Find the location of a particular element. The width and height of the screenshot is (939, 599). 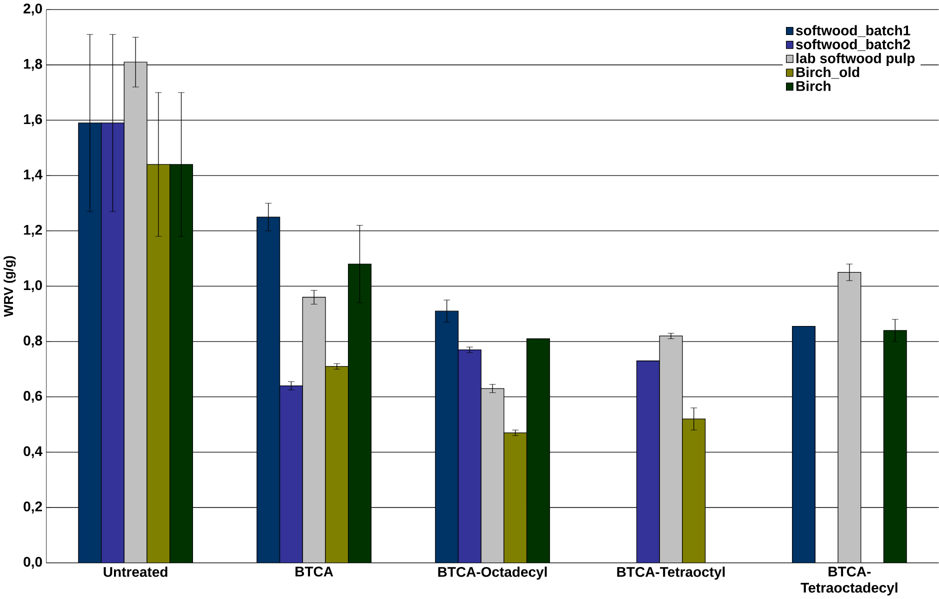

y-tick-label: 0,8 is located at coordinates (33, 342).